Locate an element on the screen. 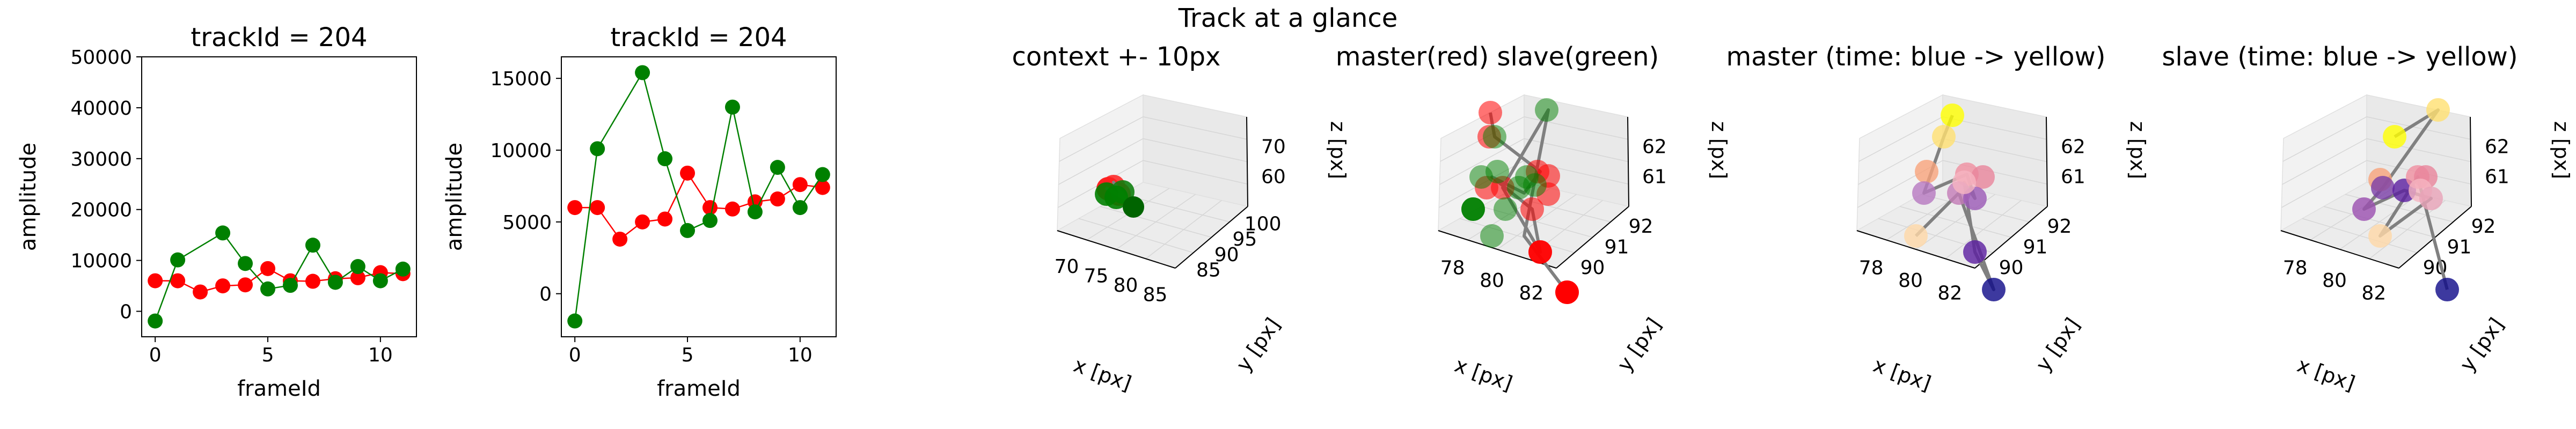 Image resolution: width=2576 pixels, height=429 pixels. y-tick-label: 92 is located at coordinates (2483, 227).